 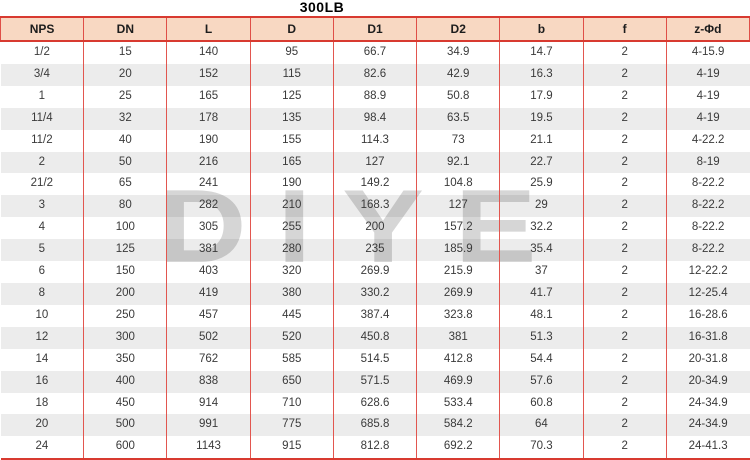 What do you see at coordinates (707, 315) in the screenshot?
I see `table-cell: 16-28.6` at bounding box center [707, 315].